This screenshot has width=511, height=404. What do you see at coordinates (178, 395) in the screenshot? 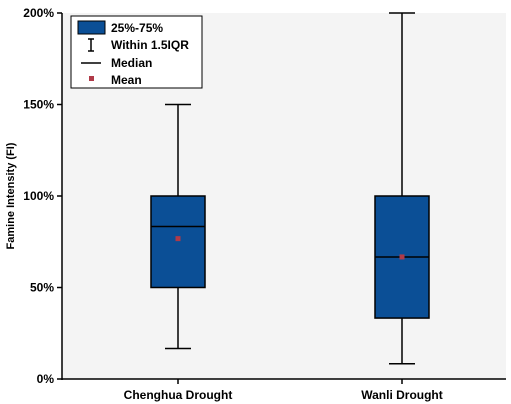
I see `x-tick-label: Chenghua Drought` at bounding box center [178, 395].